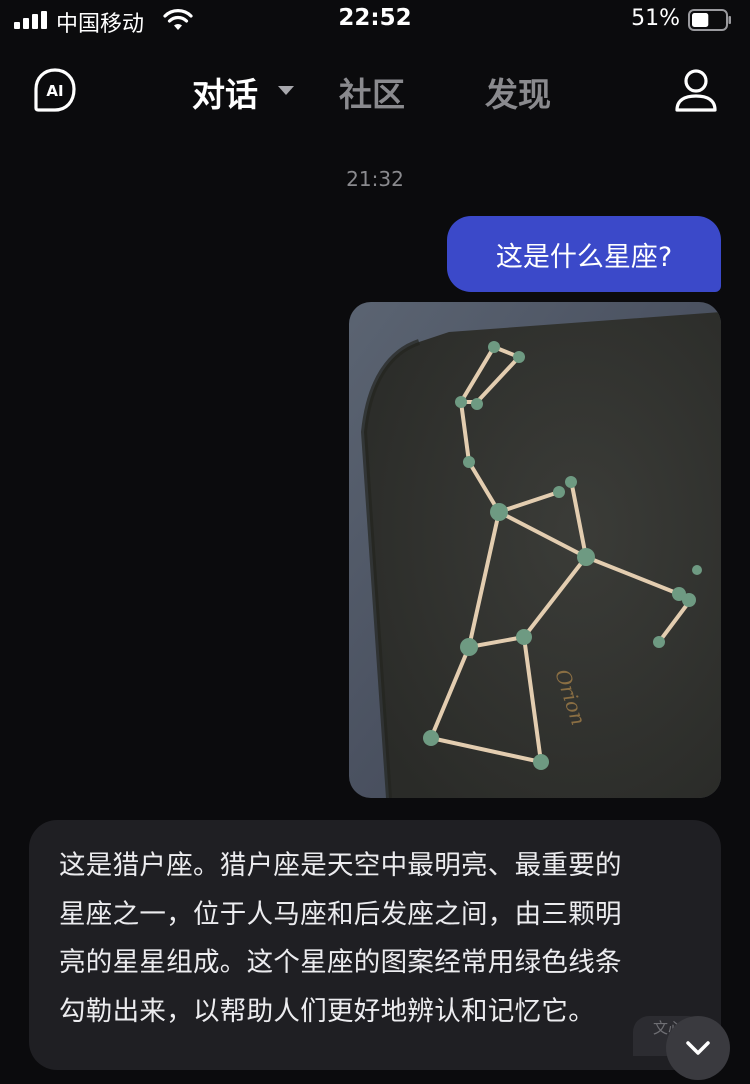  Describe the element at coordinates (100, 24) in the screenshot. I see `carrier-name: 中国移动` at that location.